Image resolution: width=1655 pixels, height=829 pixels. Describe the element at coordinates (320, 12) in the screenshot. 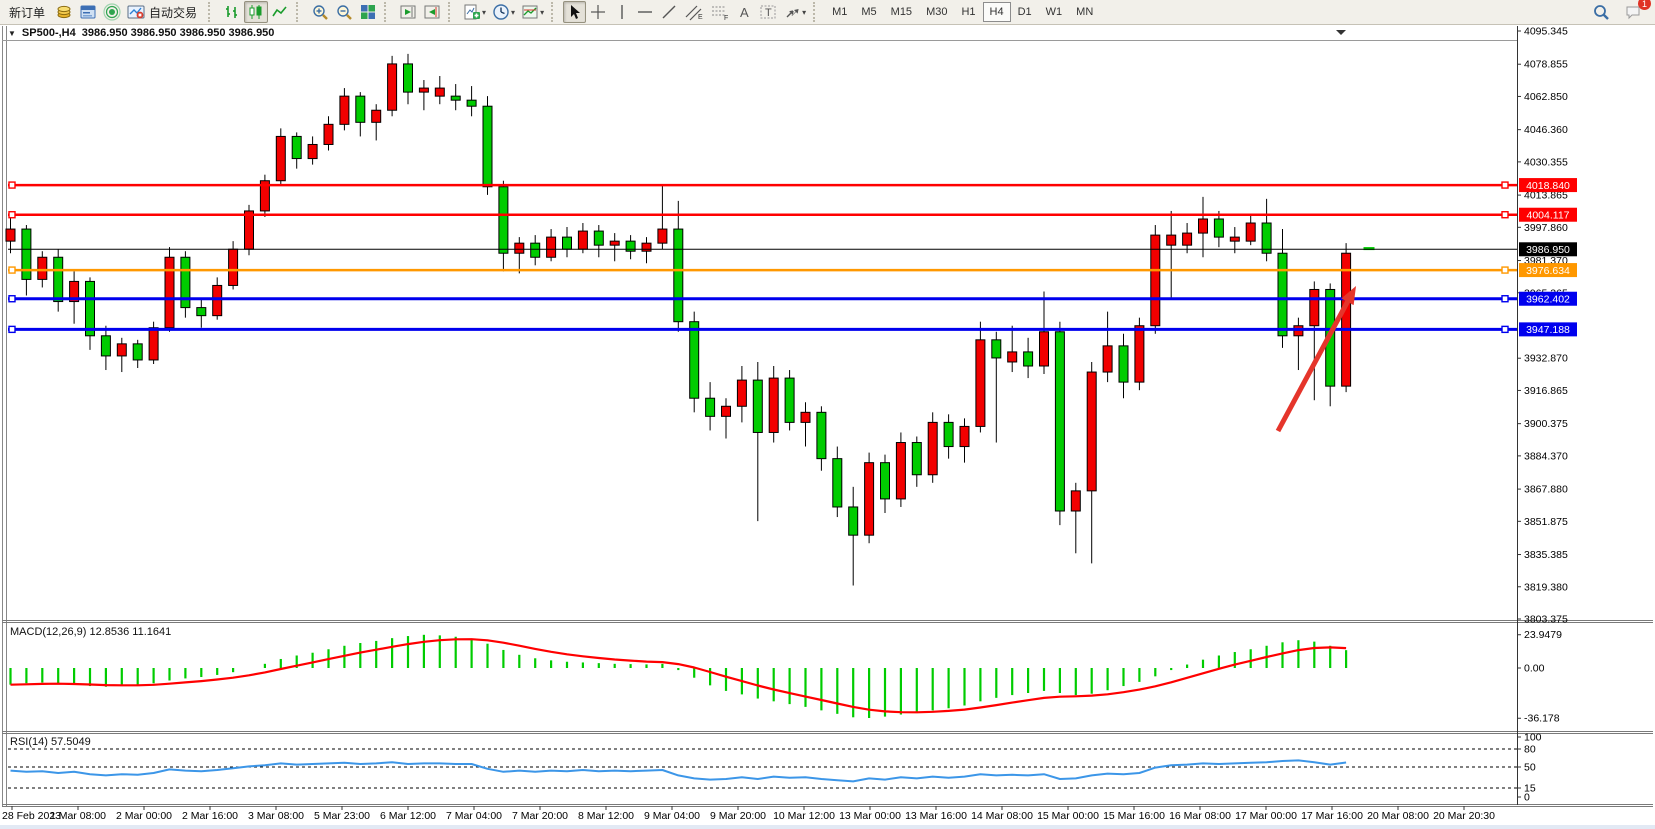

I see `zoom-in-icon` at that location.